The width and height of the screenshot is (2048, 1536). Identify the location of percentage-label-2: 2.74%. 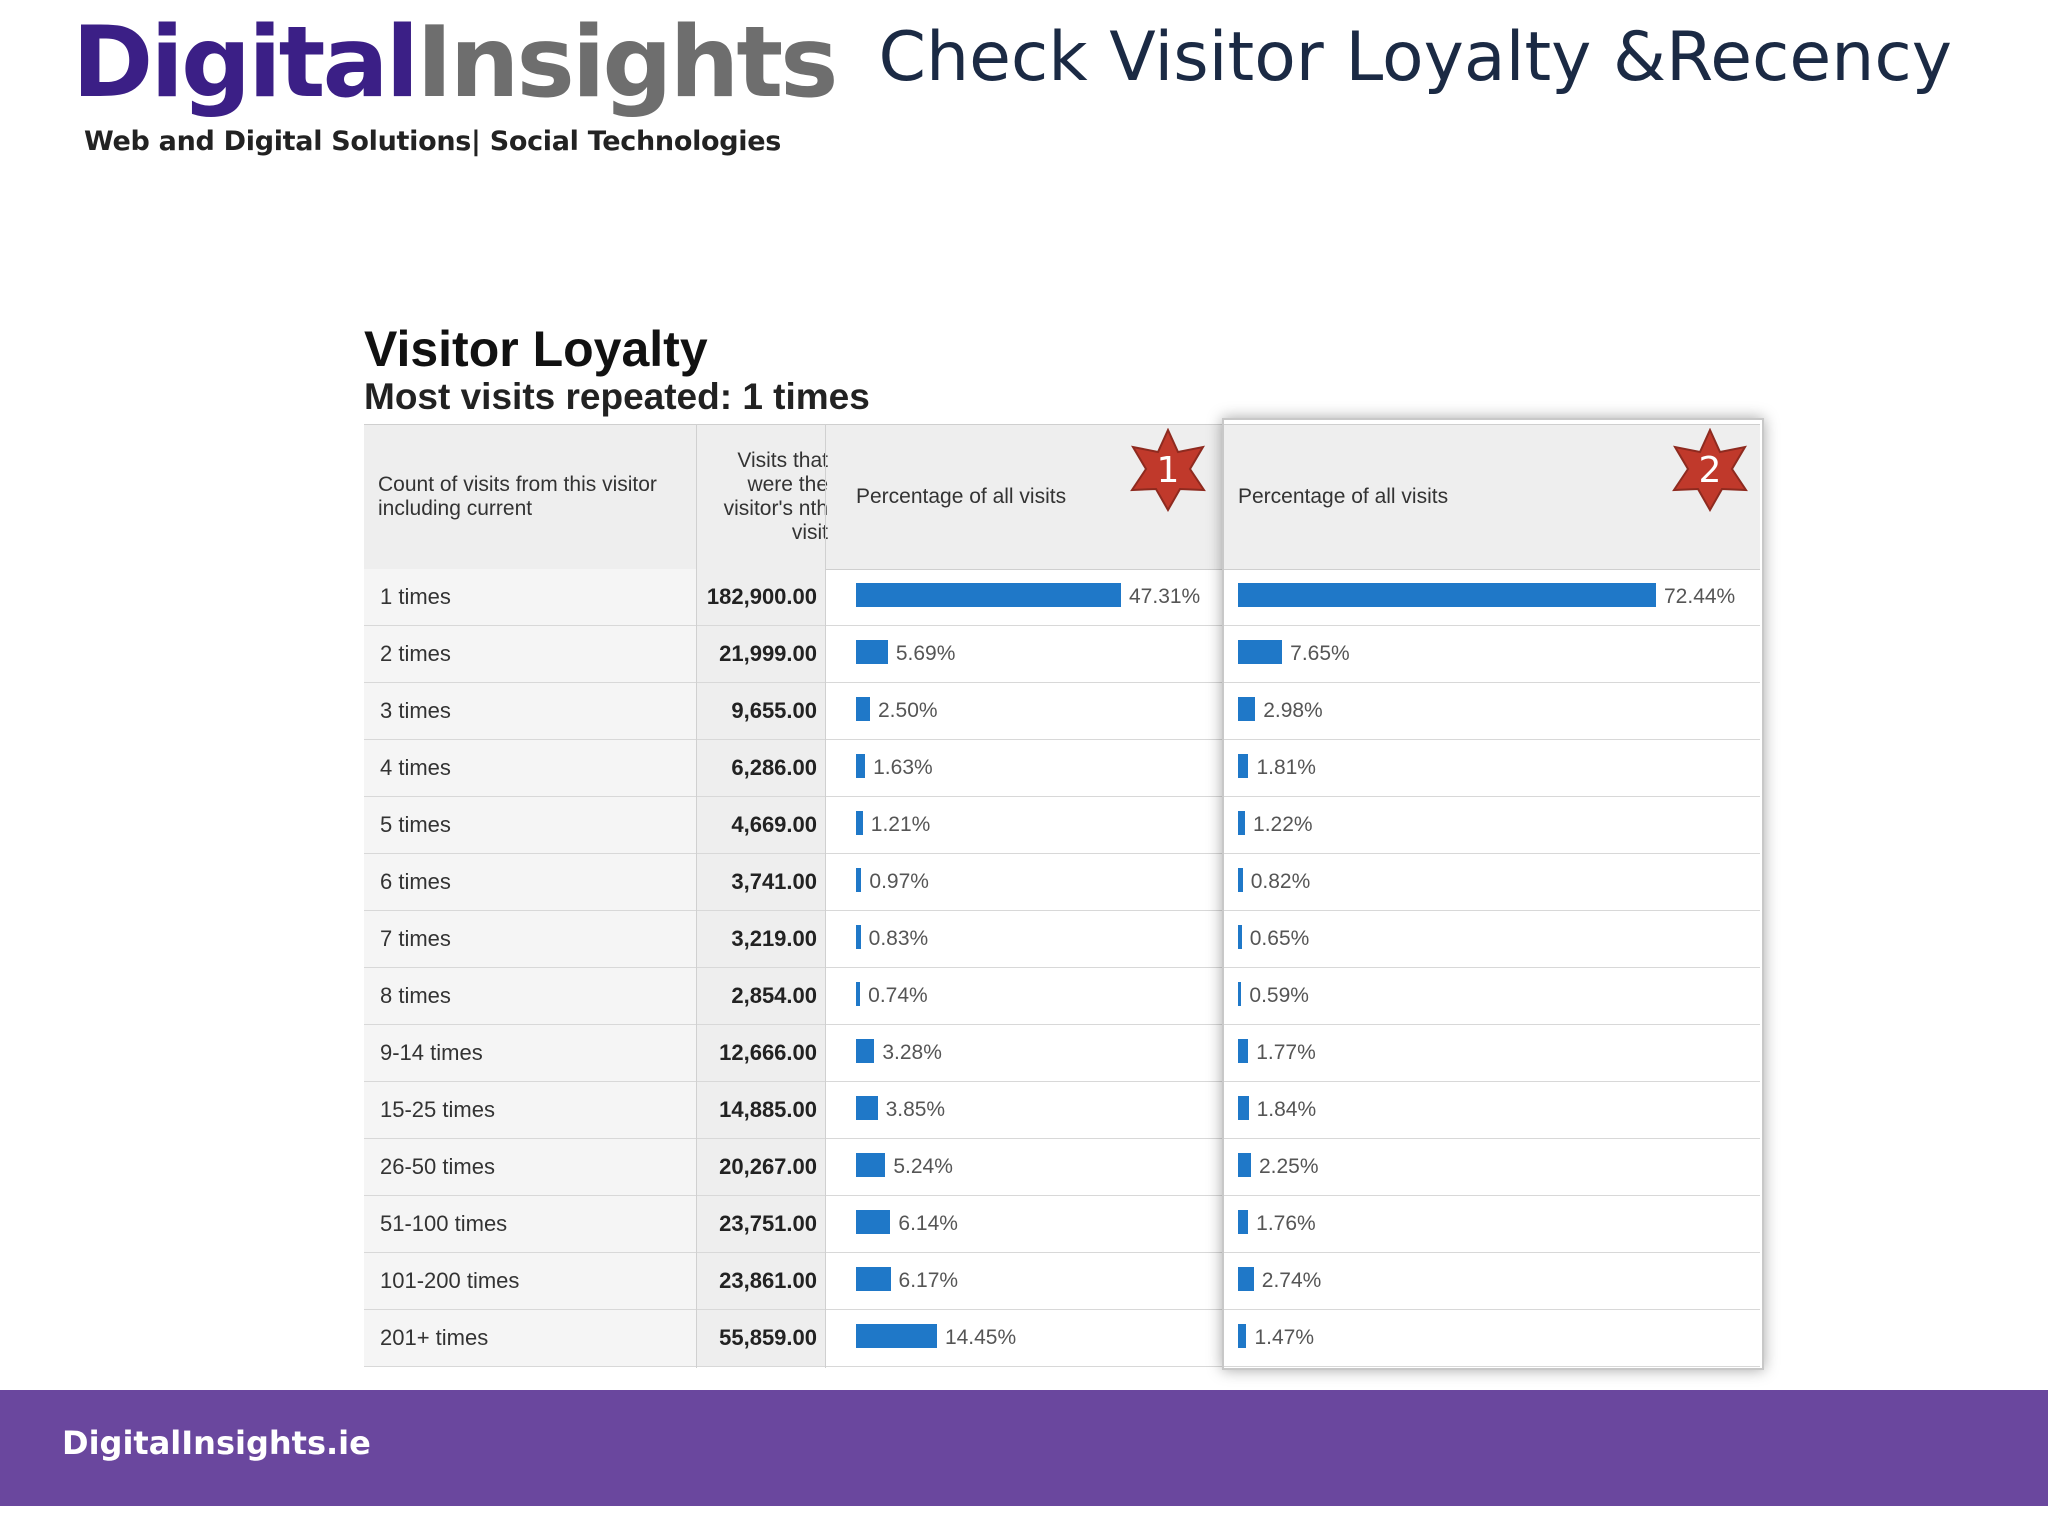
(1291, 1280).